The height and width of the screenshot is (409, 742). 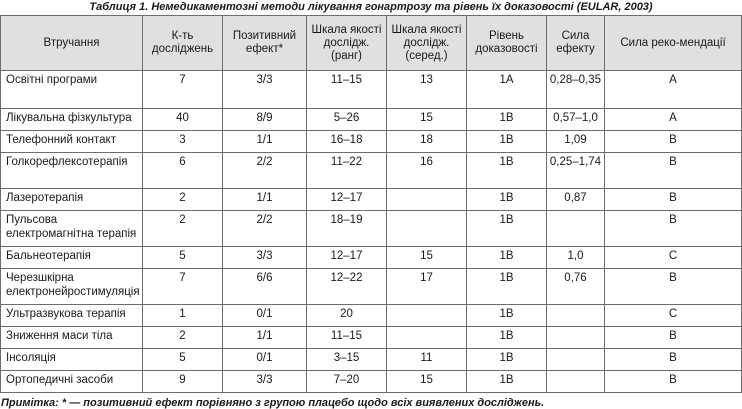 What do you see at coordinates (346, 170) in the screenshot?
I see `table-cell: 11–22` at bounding box center [346, 170].